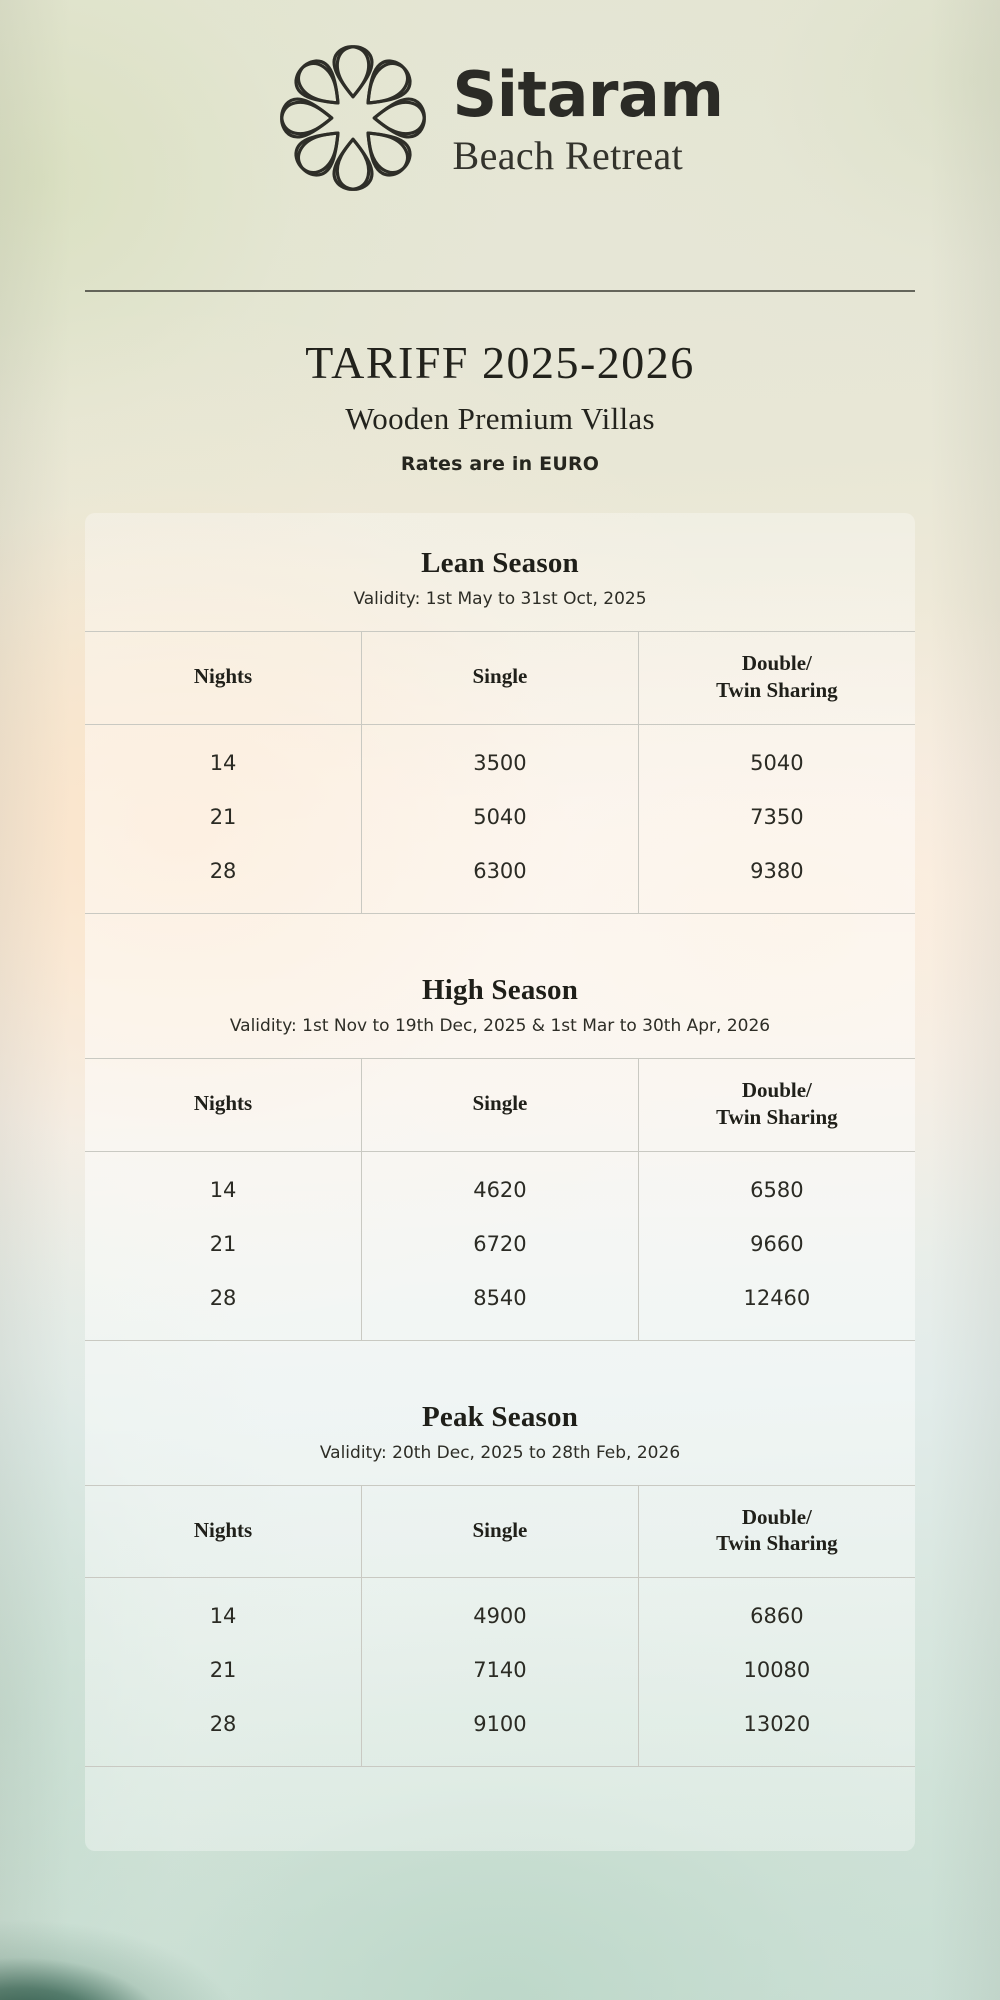 Image resolution: width=1000 pixels, height=2000 pixels. Describe the element at coordinates (500, 418) in the screenshot. I see `page-subtitle: Wooden Premium Villas` at that location.